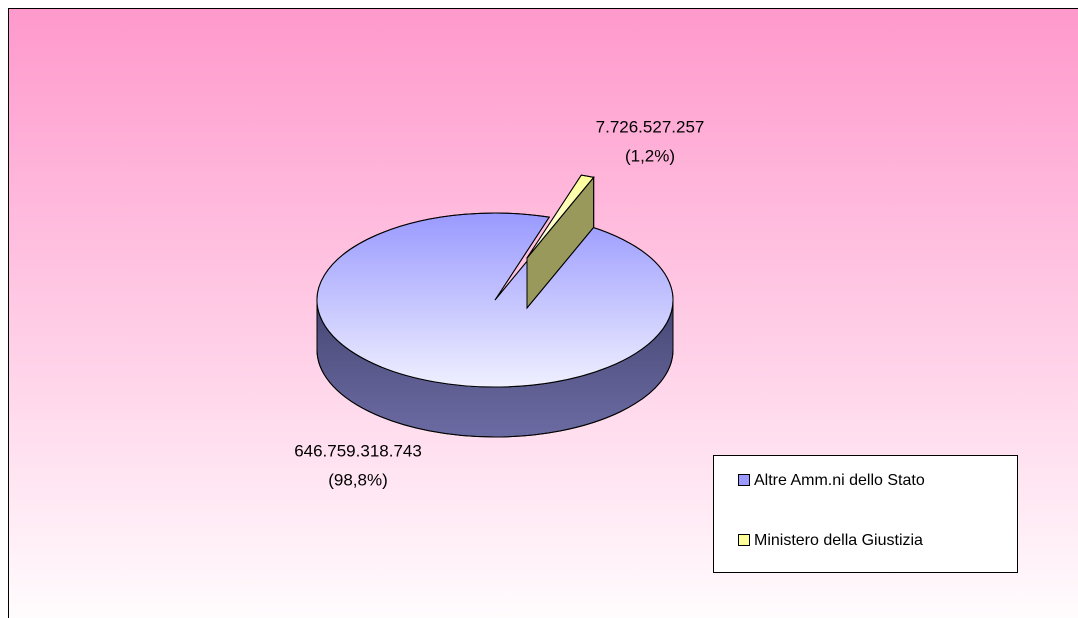  Describe the element at coordinates (358, 450) in the screenshot. I see `value-label: 646.759.318.743` at that location.